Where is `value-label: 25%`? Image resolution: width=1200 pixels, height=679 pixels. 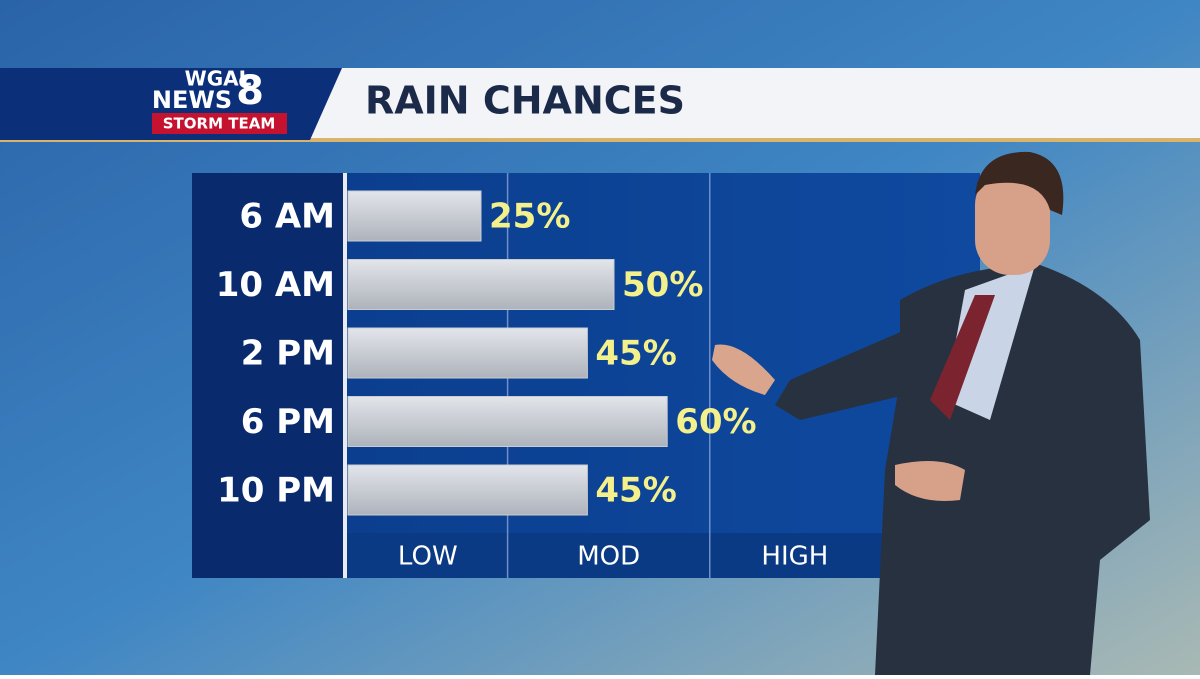
value-label: 25% is located at coordinates (529, 217).